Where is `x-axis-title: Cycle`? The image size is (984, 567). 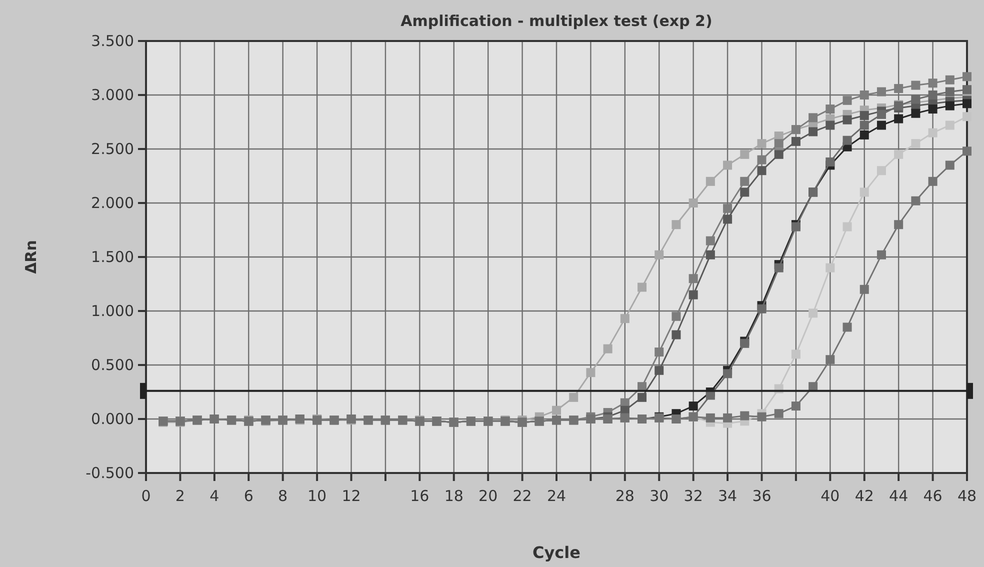
x-axis-title: Cycle is located at coordinates (556, 552).